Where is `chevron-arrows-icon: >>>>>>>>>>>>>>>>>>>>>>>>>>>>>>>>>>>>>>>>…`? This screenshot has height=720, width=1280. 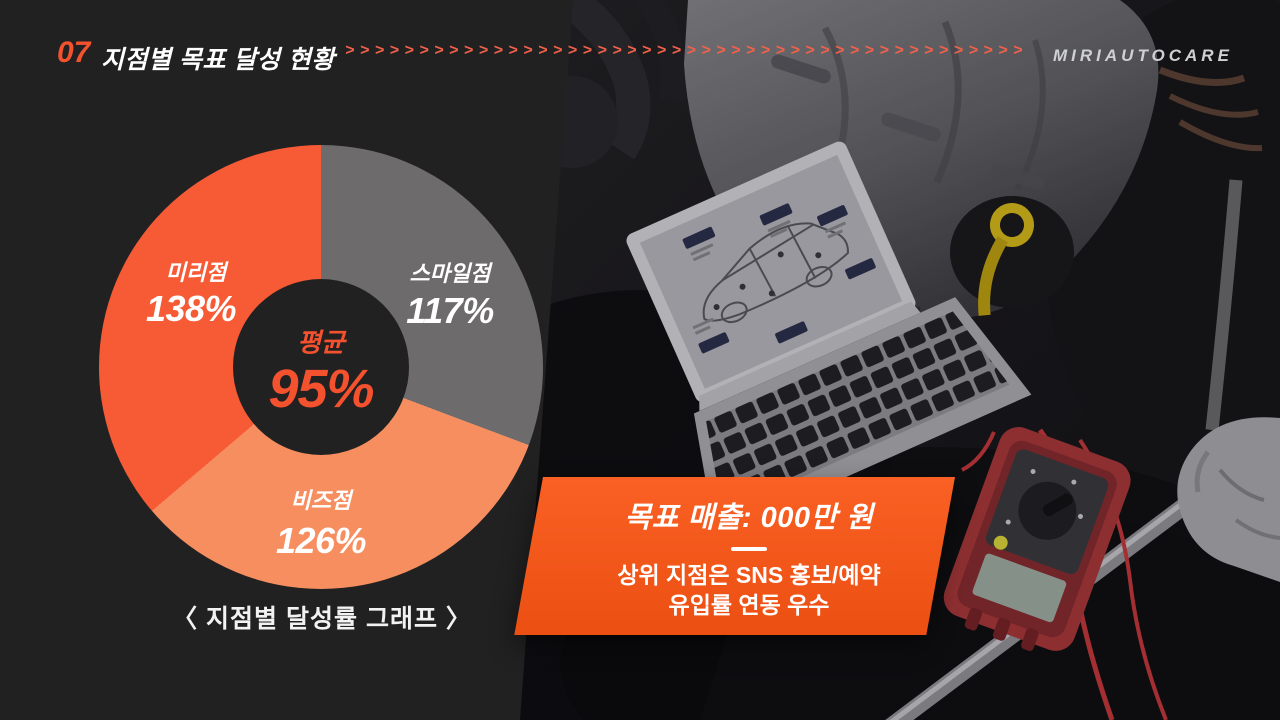
chevron-arrows-icon: >>>>>>>>>>>>>>>>>>>>>>>>>>>>>>>>>>>>>>>>… is located at coordinates (686, 50).